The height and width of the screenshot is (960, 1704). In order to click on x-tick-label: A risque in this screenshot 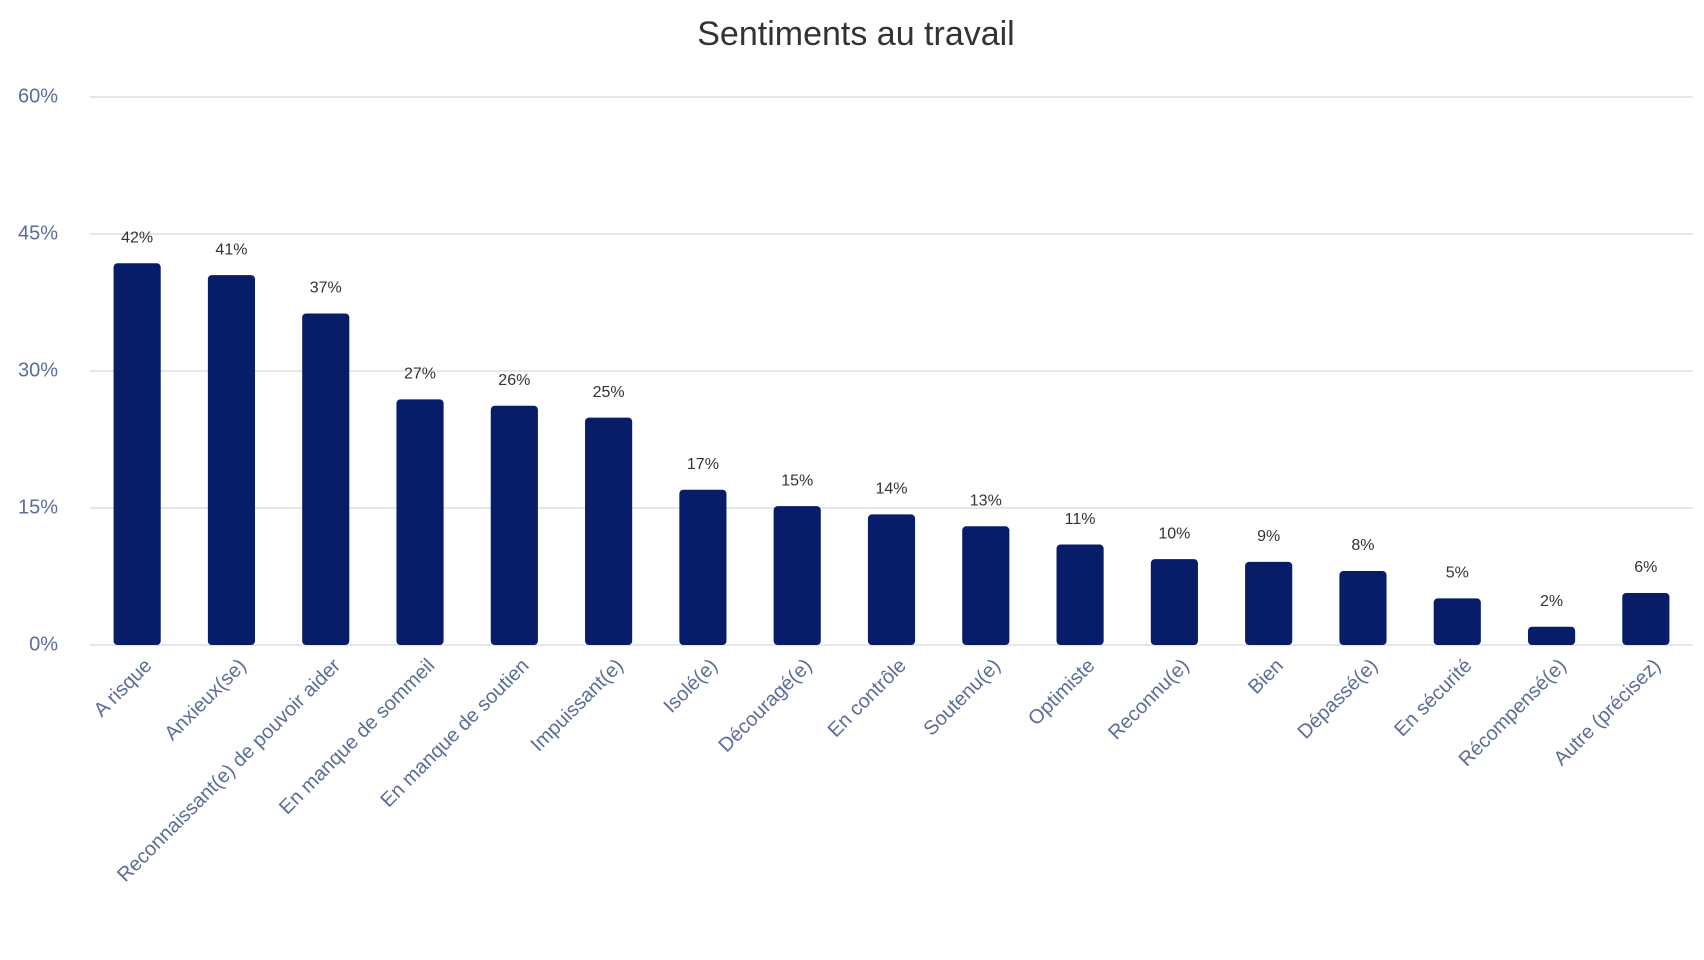, I will do `click(123, 688)`.